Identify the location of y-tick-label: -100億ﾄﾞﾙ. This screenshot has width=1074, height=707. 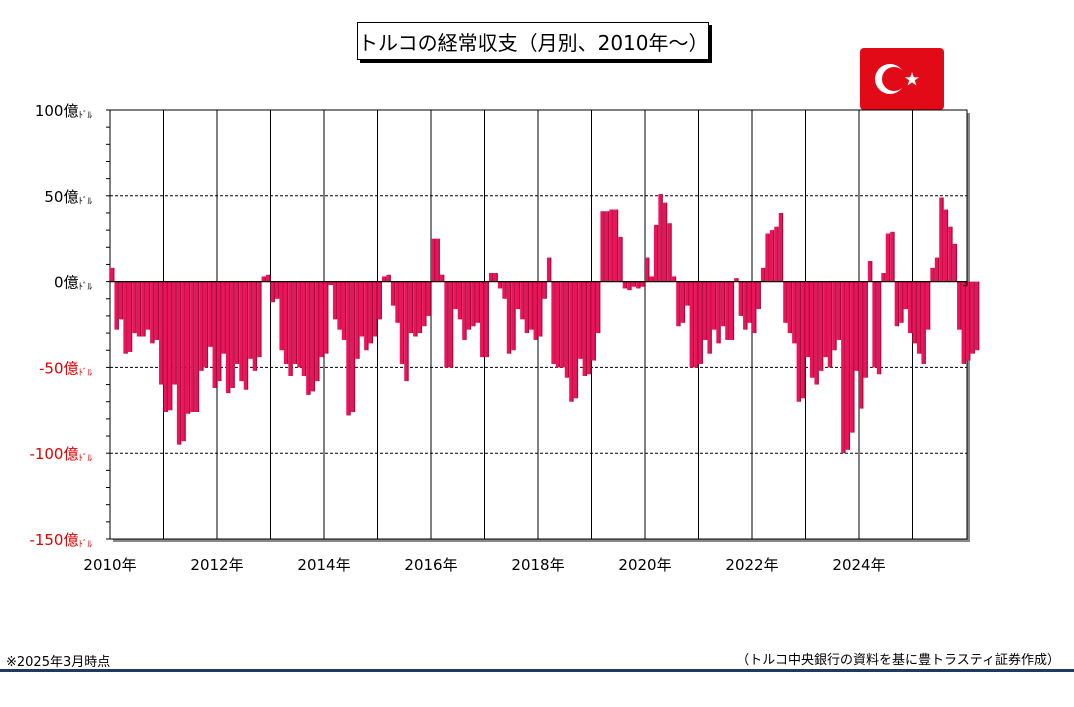
(60, 454).